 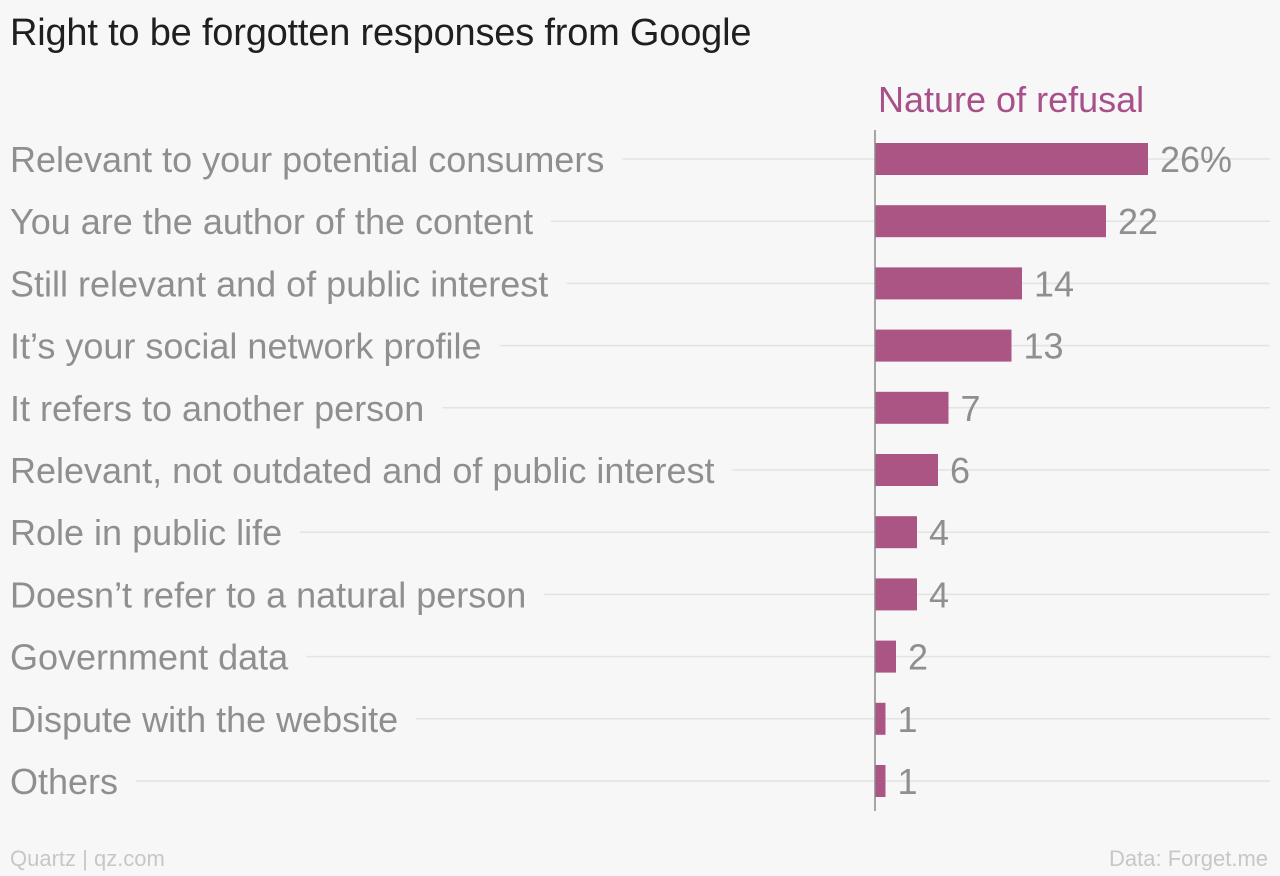 What do you see at coordinates (960, 470) in the screenshot?
I see `value-label: 6` at bounding box center [960, 470].